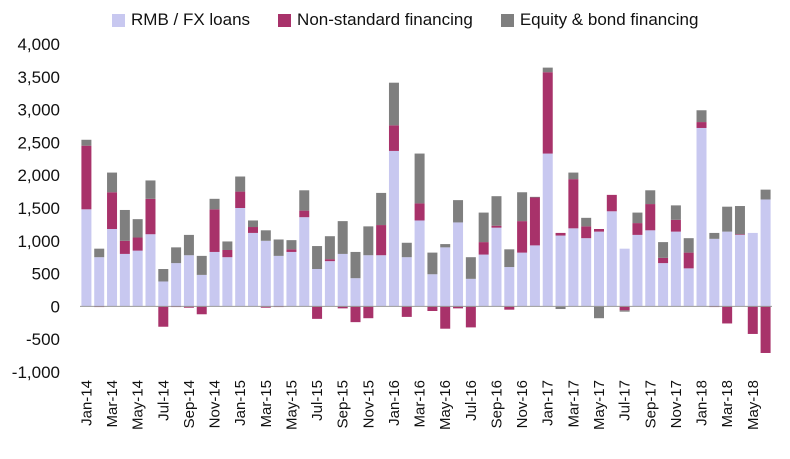 The height and width of the screenshot is (459, 790). What do you see at coordinates (368, 404) in the screenshot?
I see `x-tick-label: Nov-15` at bounding box center [368, 404].